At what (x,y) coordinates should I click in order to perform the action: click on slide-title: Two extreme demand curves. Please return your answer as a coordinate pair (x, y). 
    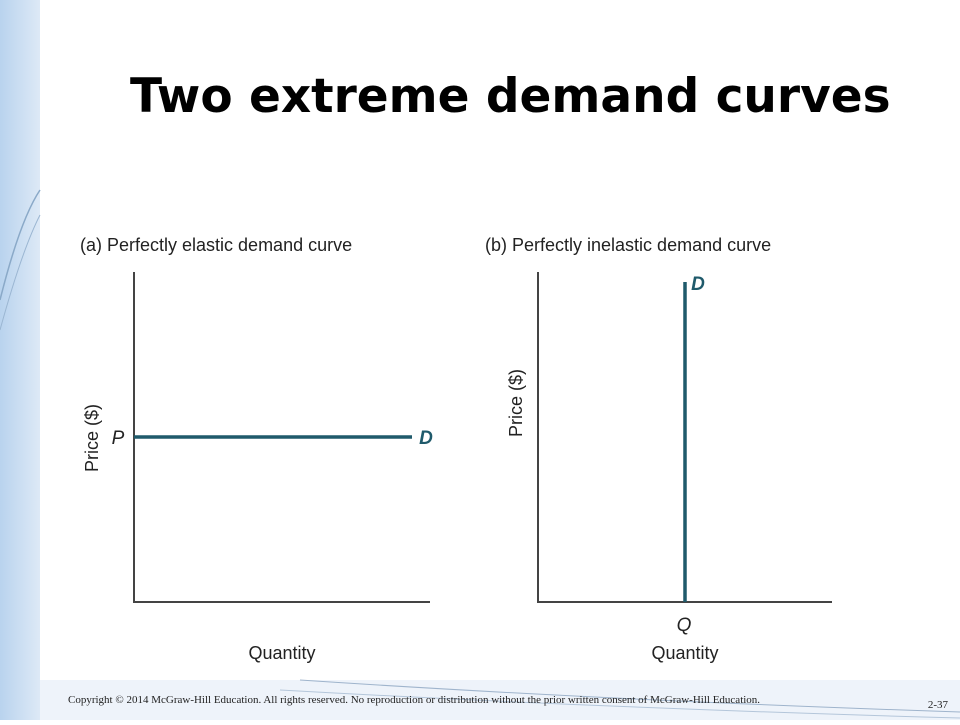
    Looking at the image, I should click on (510, 96).